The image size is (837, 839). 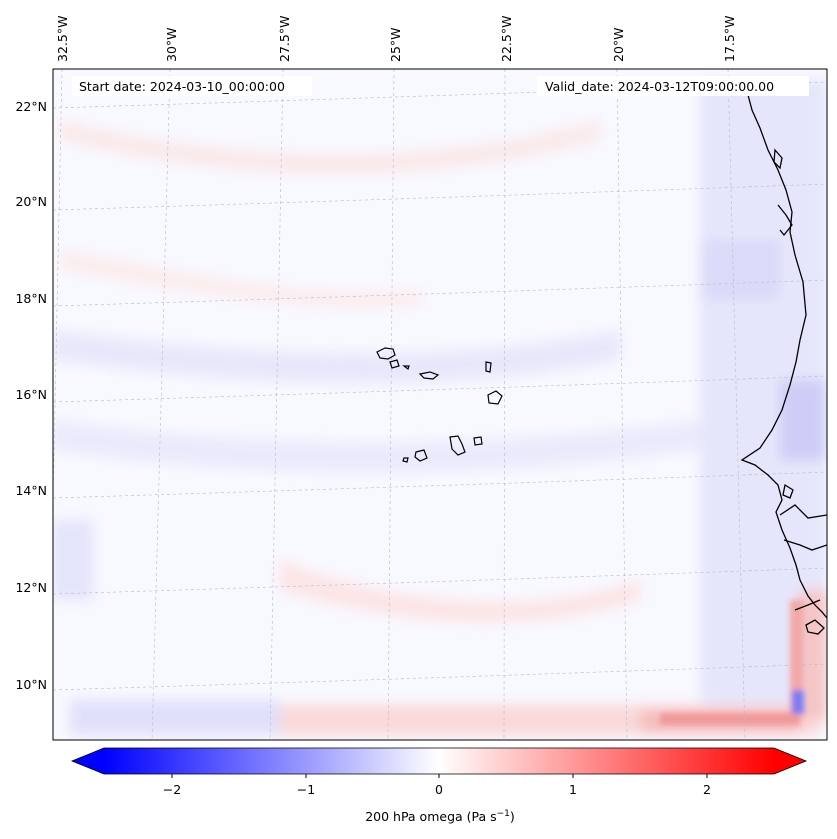 I want to click on lat-label: 10°N, so click(x=31, y=684).